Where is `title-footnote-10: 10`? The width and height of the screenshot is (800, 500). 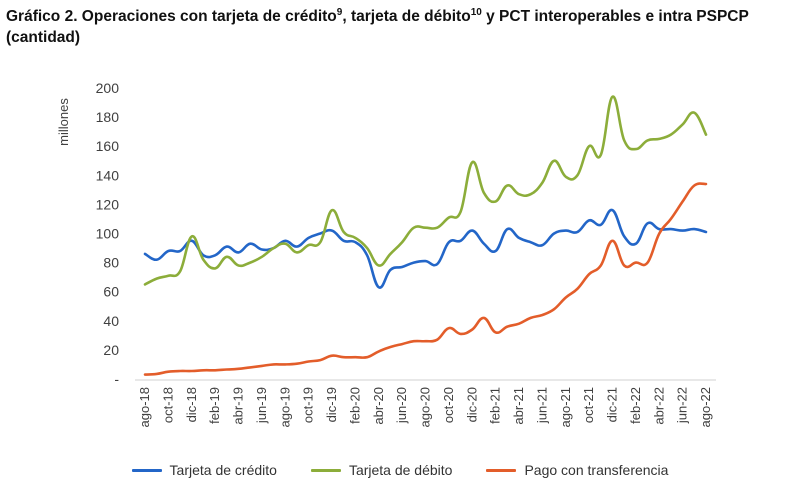
title-footnote-10: 10 is located at coordinates (476, 12).